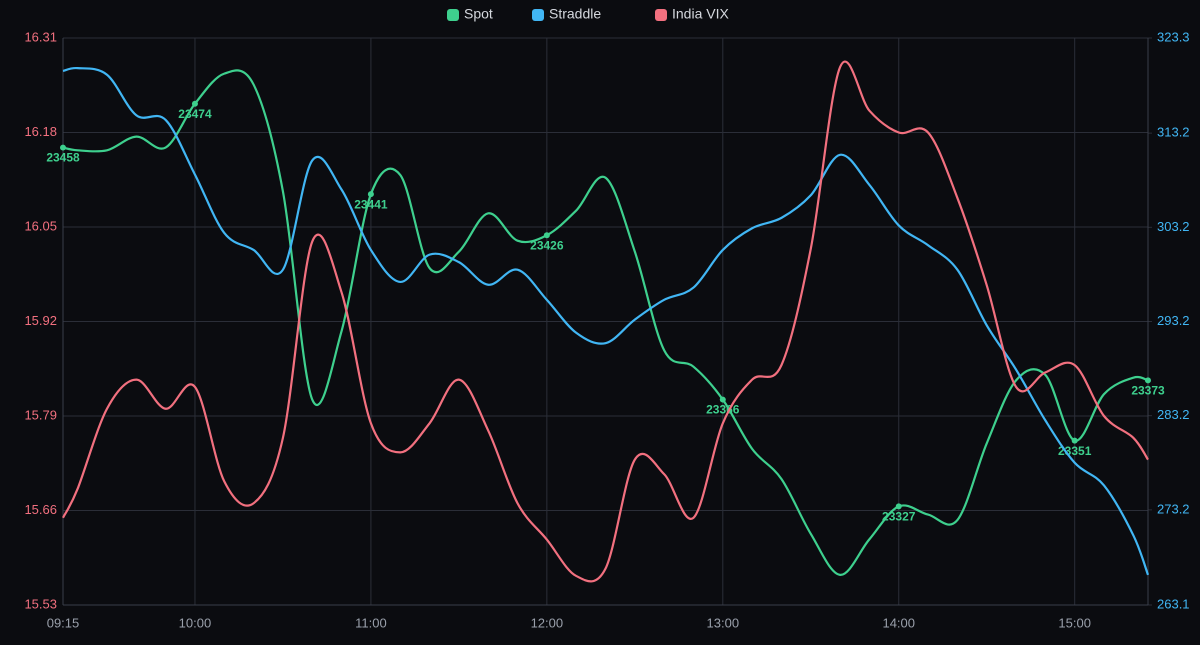 The width and height of the screenshot is (1200, 645). What do you see at coordinates (547, 245) in the screenshot?
I see `data-label: 23426` at bounding box center [547, 245].